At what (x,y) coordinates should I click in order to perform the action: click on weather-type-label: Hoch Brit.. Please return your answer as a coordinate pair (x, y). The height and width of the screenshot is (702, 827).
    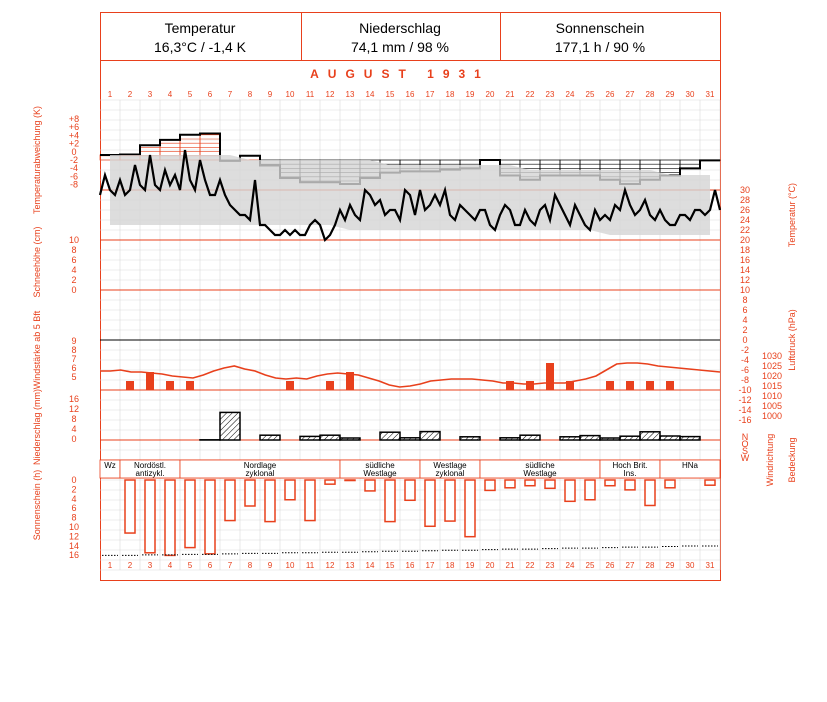
    Looking at the image, I should click on (629, 465).